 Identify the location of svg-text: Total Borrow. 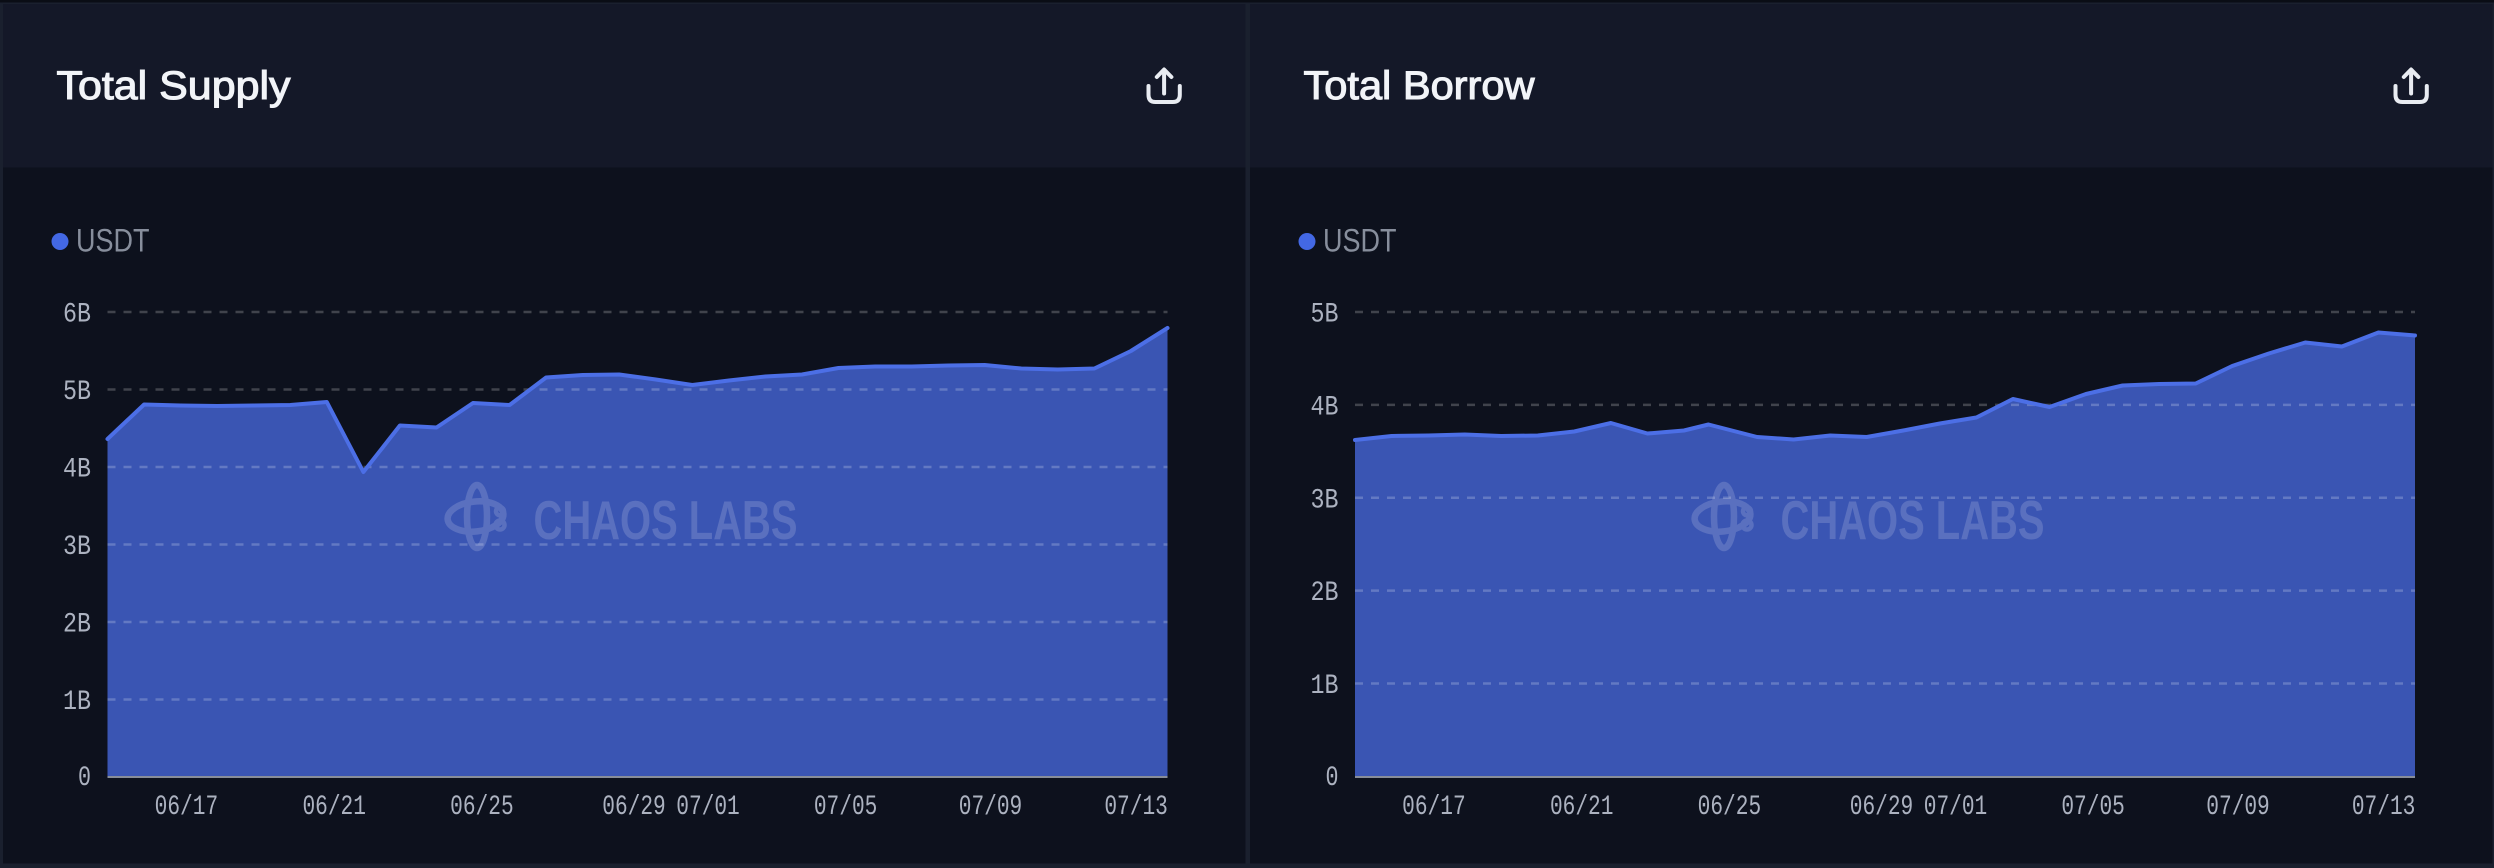
(1419, 86).